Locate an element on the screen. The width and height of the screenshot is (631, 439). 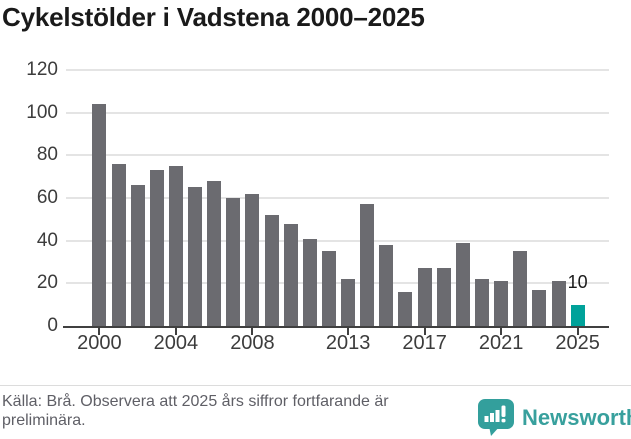
bar-2010 is located at coordinates (290, 274).